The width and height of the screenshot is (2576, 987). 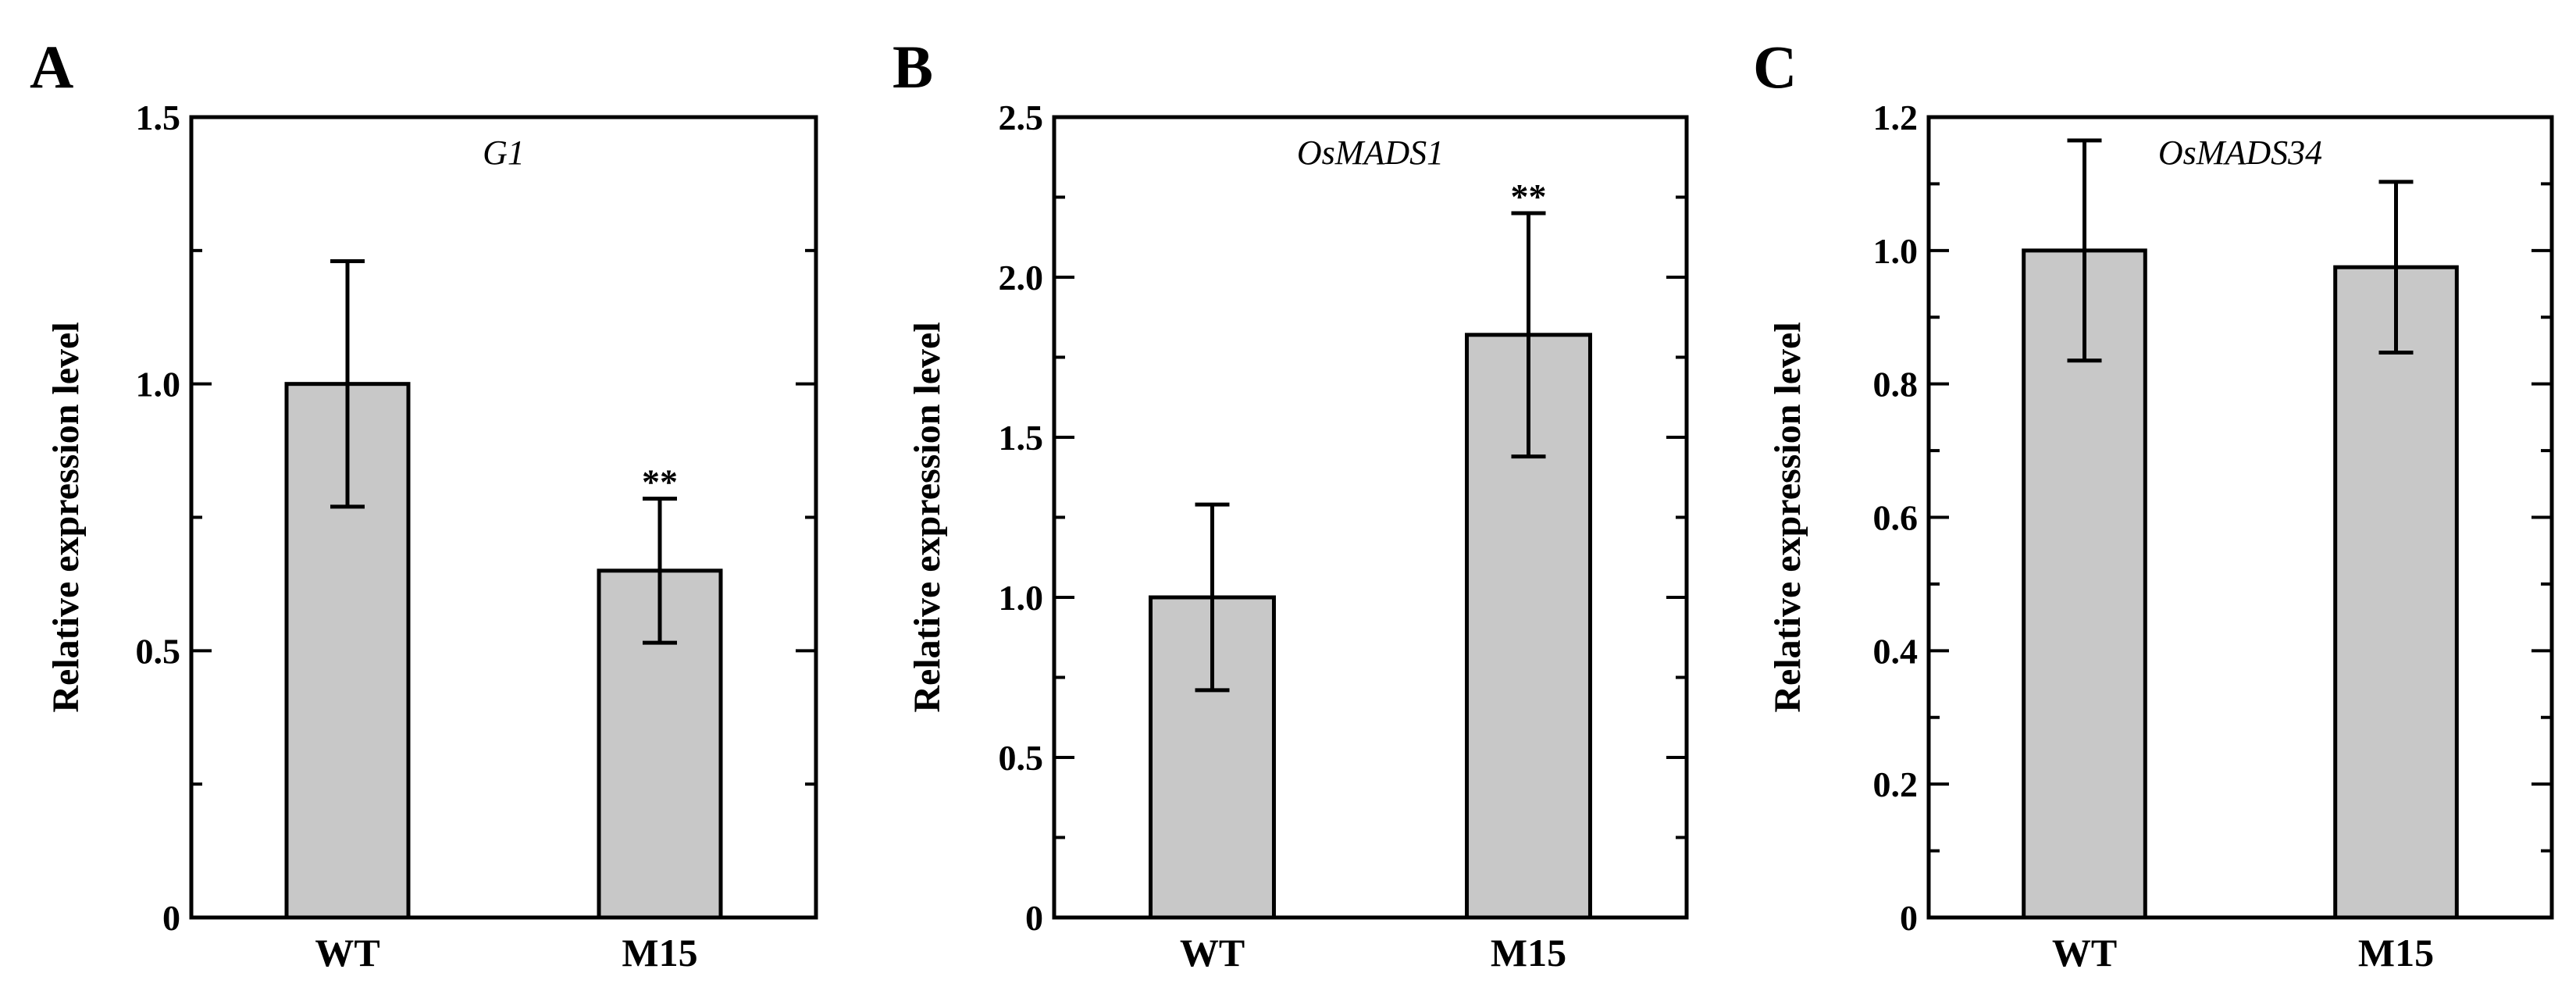 I want to click on panel-letter: C, so click(x=1775, y=67).